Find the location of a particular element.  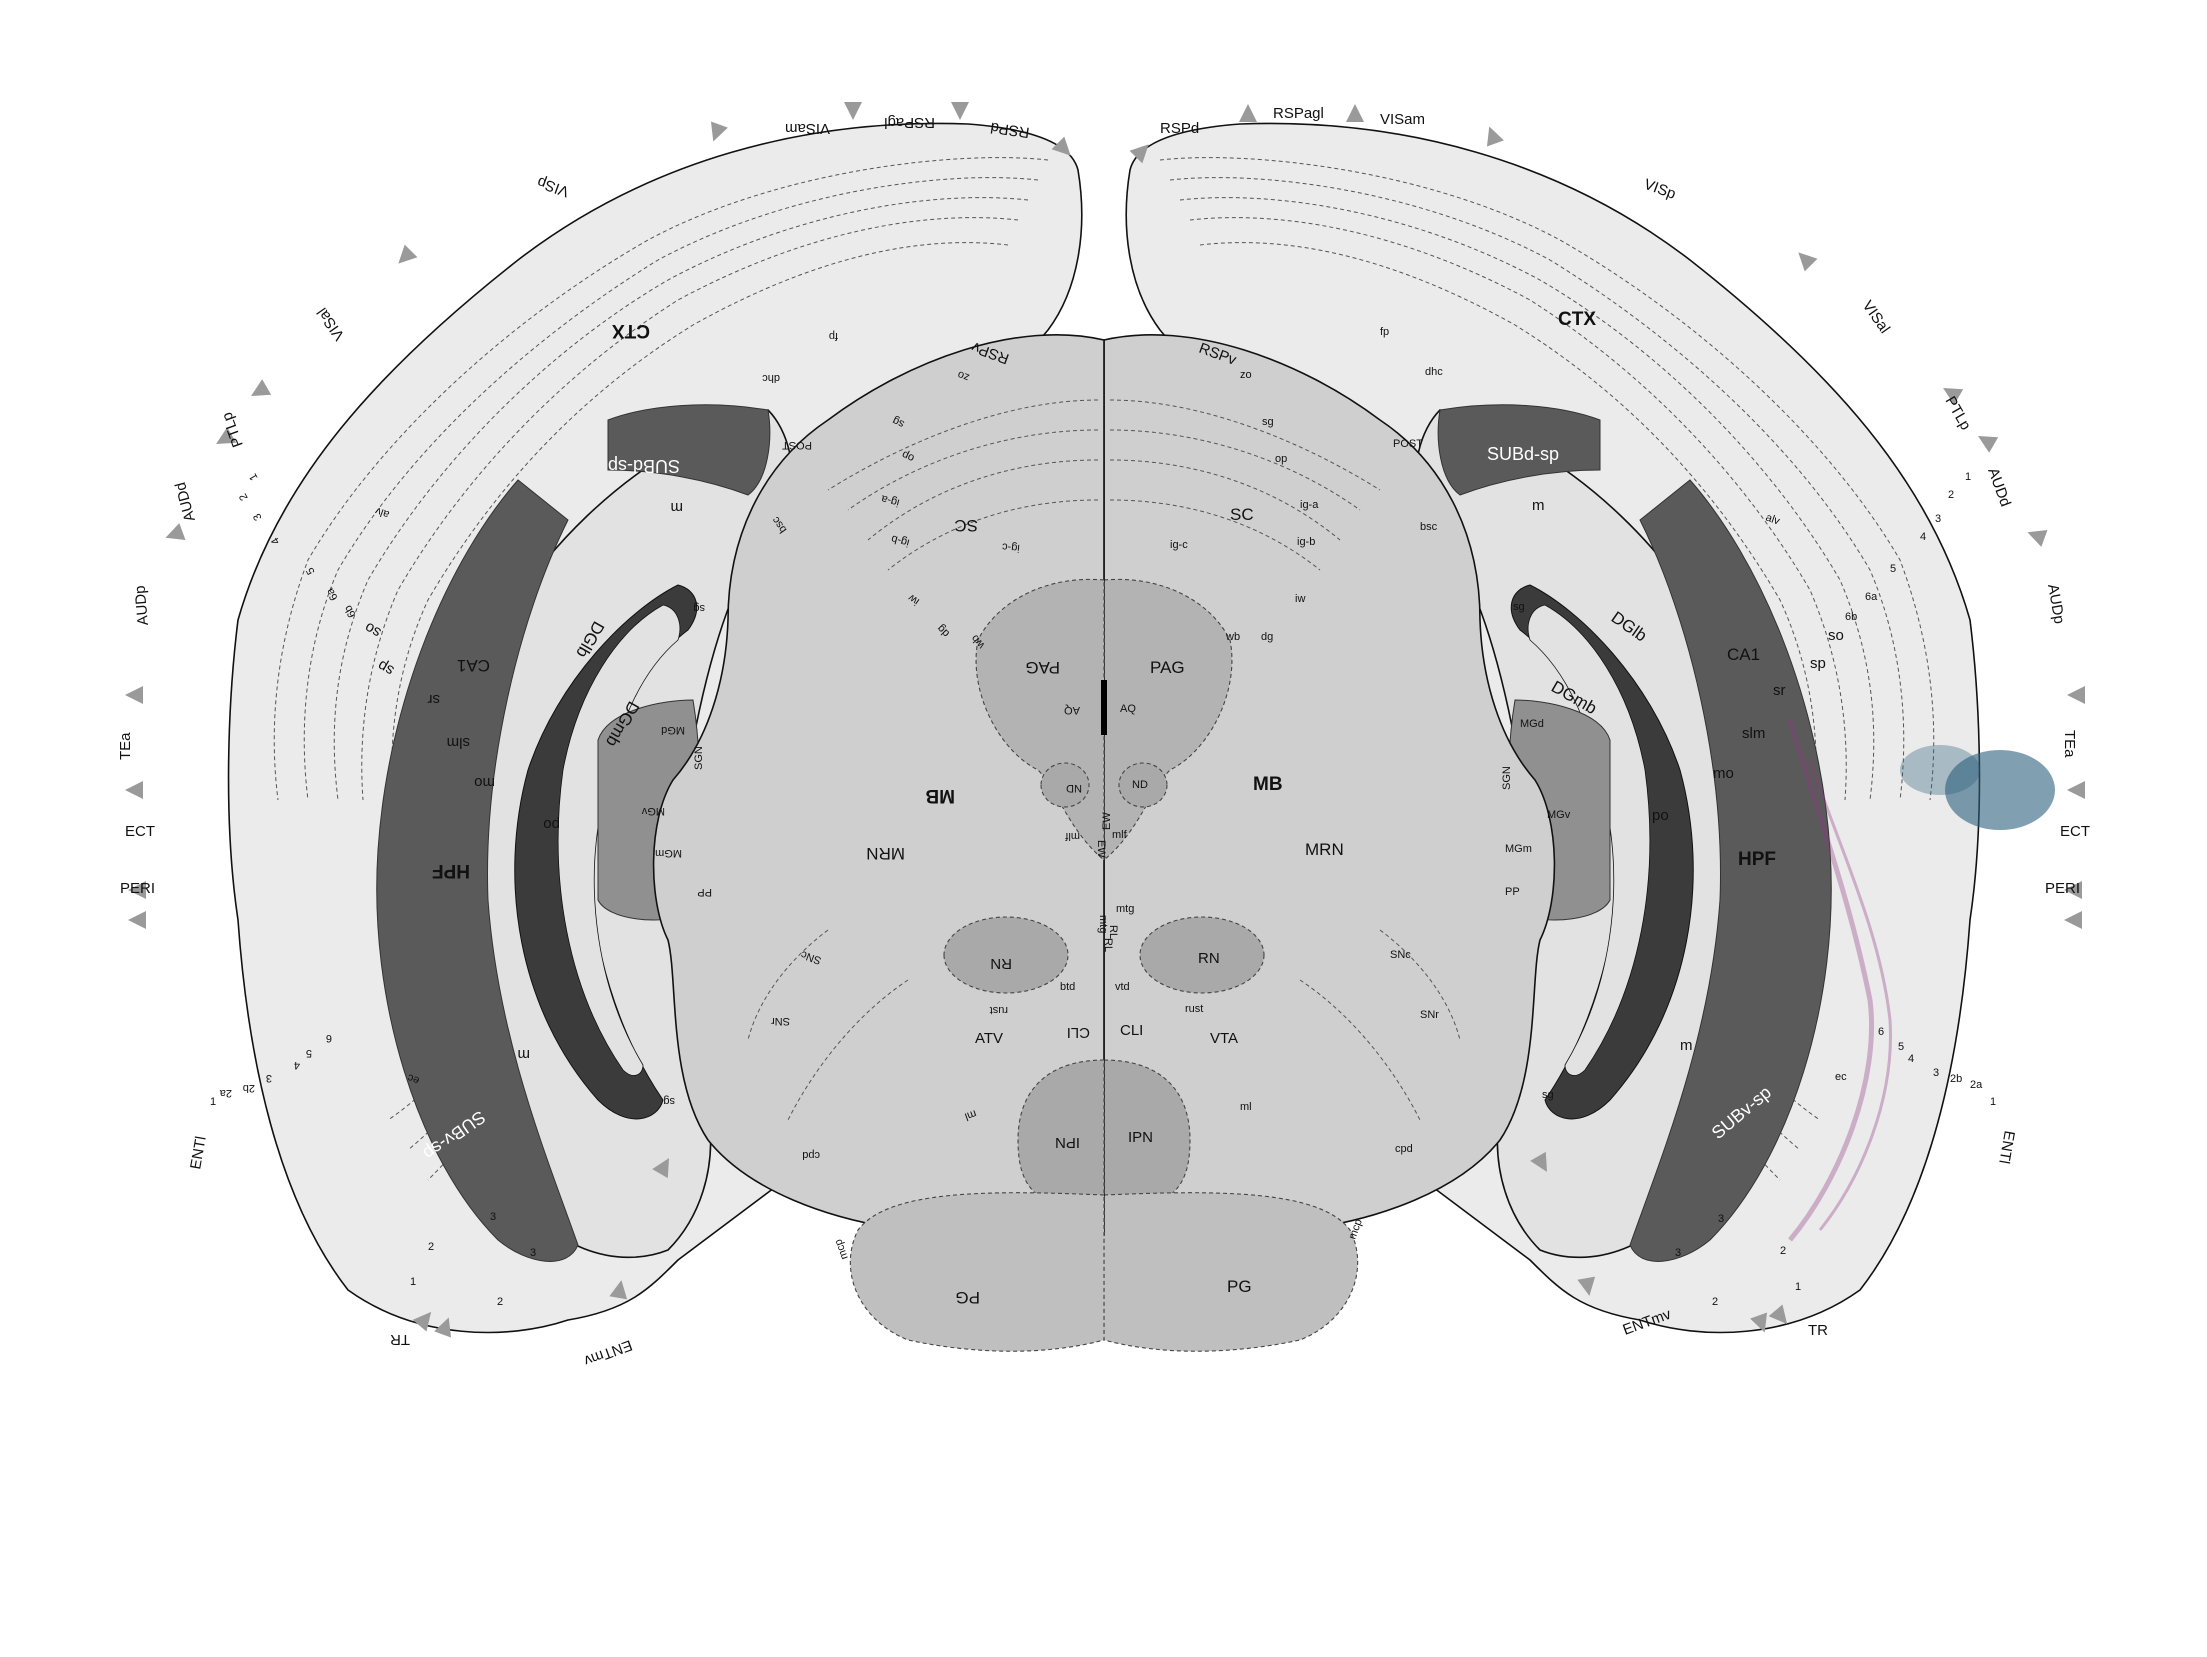

right-label-ig-c: ig-c is located at coordinates (1179, 545).